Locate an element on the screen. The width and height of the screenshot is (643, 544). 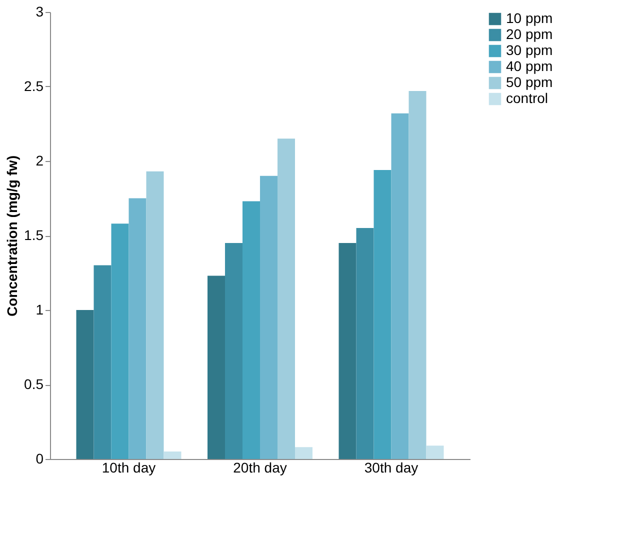
legend-label: 10 ppm is located at coordinates (529, 18).